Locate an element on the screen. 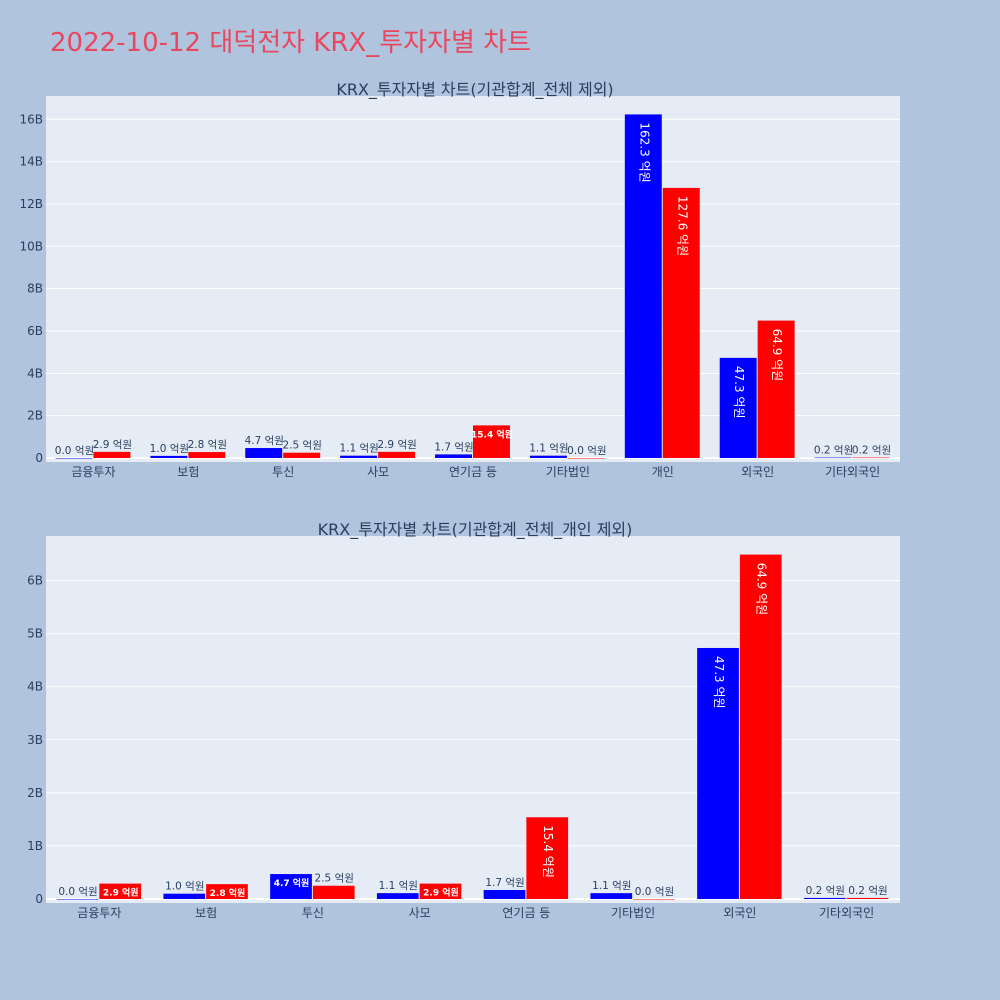 The height and width of the screenshot is (1000, 1000). y-tick-label: 3B is located at coordinates (35, 740).